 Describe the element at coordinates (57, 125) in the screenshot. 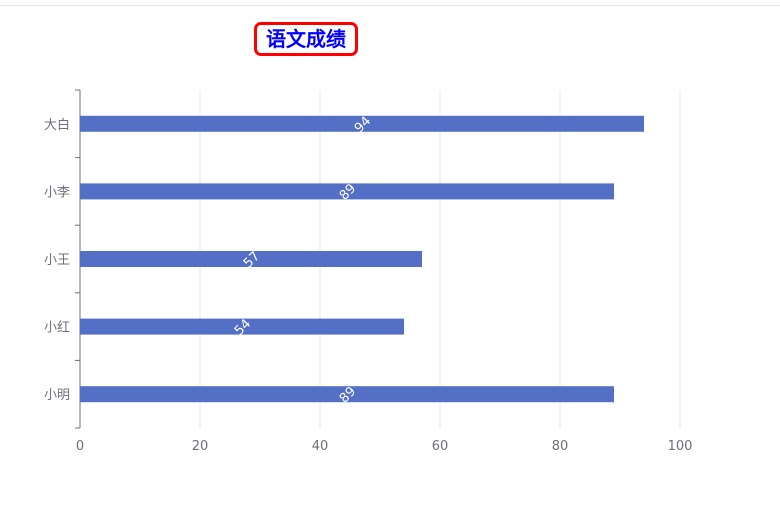

I see `y-category-label: 大白` at that location.